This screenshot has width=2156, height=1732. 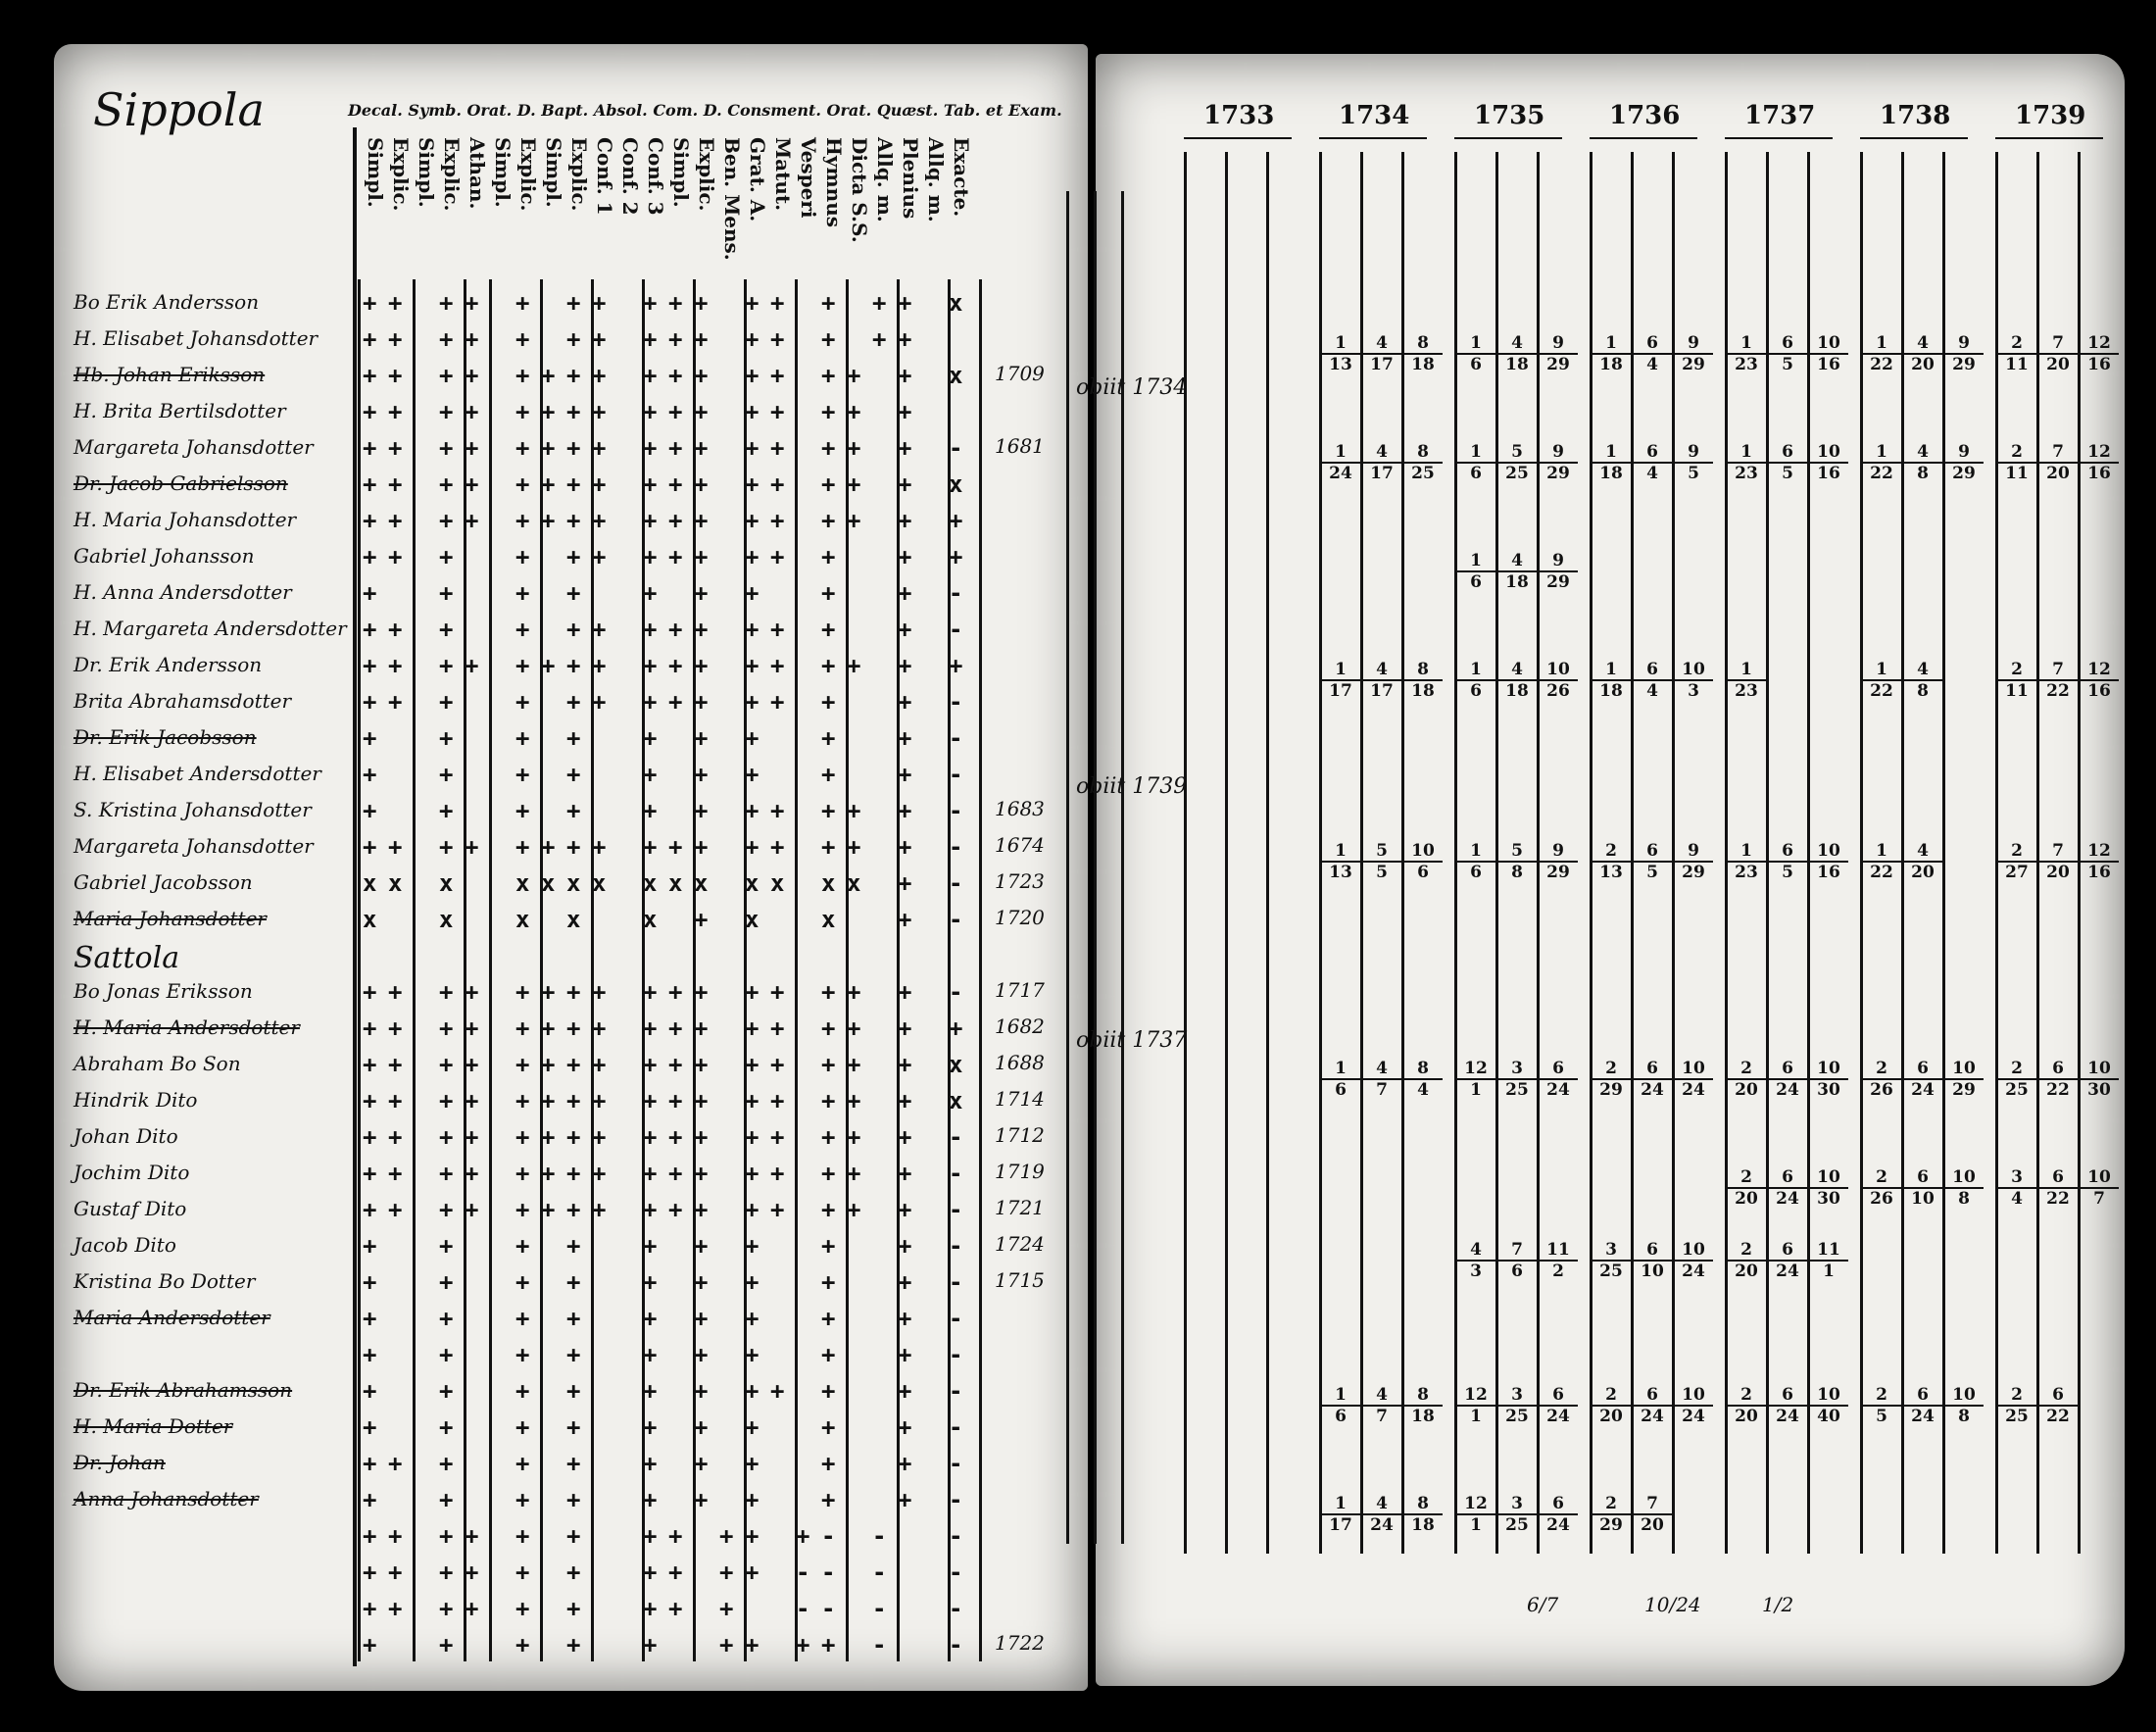 I want to click on person-name: Bo Jonas Eriksson, so click(x=163, y=991).